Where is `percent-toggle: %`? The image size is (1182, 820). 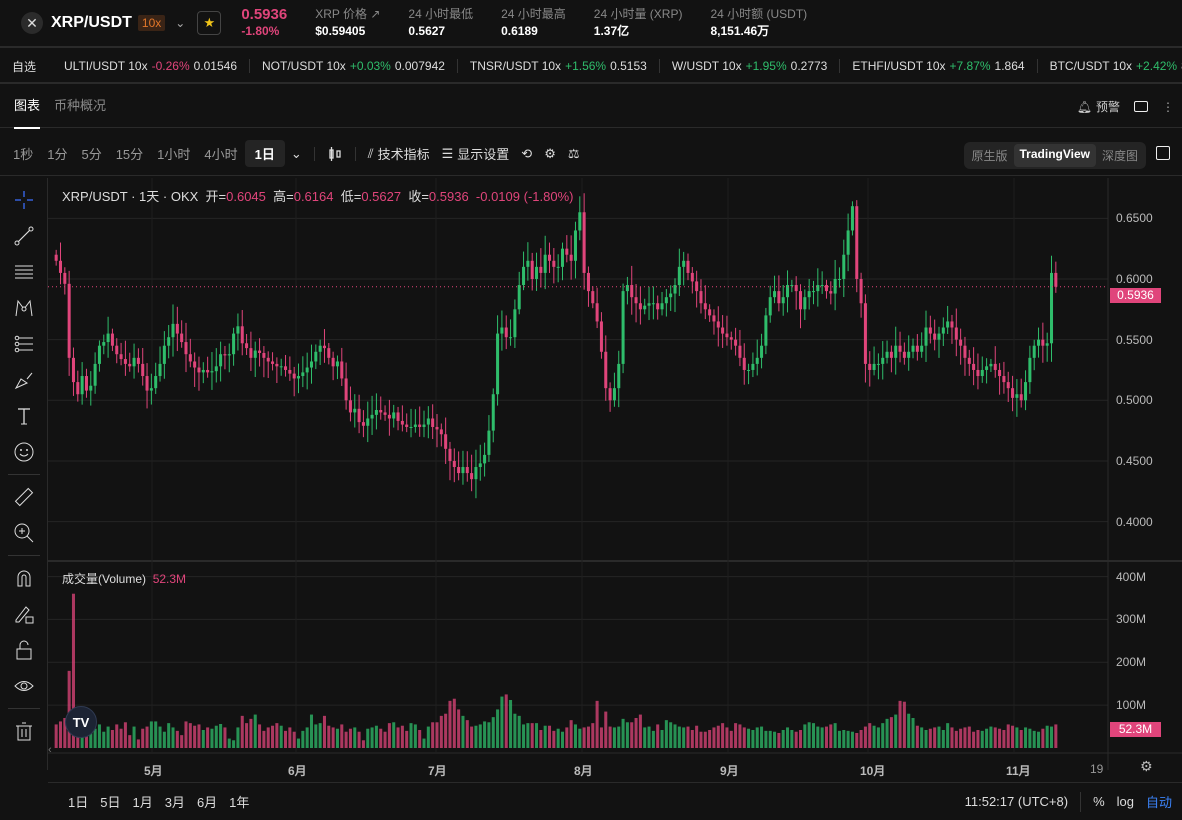 percent-toggle: % is located at coordinates (1099, 801).